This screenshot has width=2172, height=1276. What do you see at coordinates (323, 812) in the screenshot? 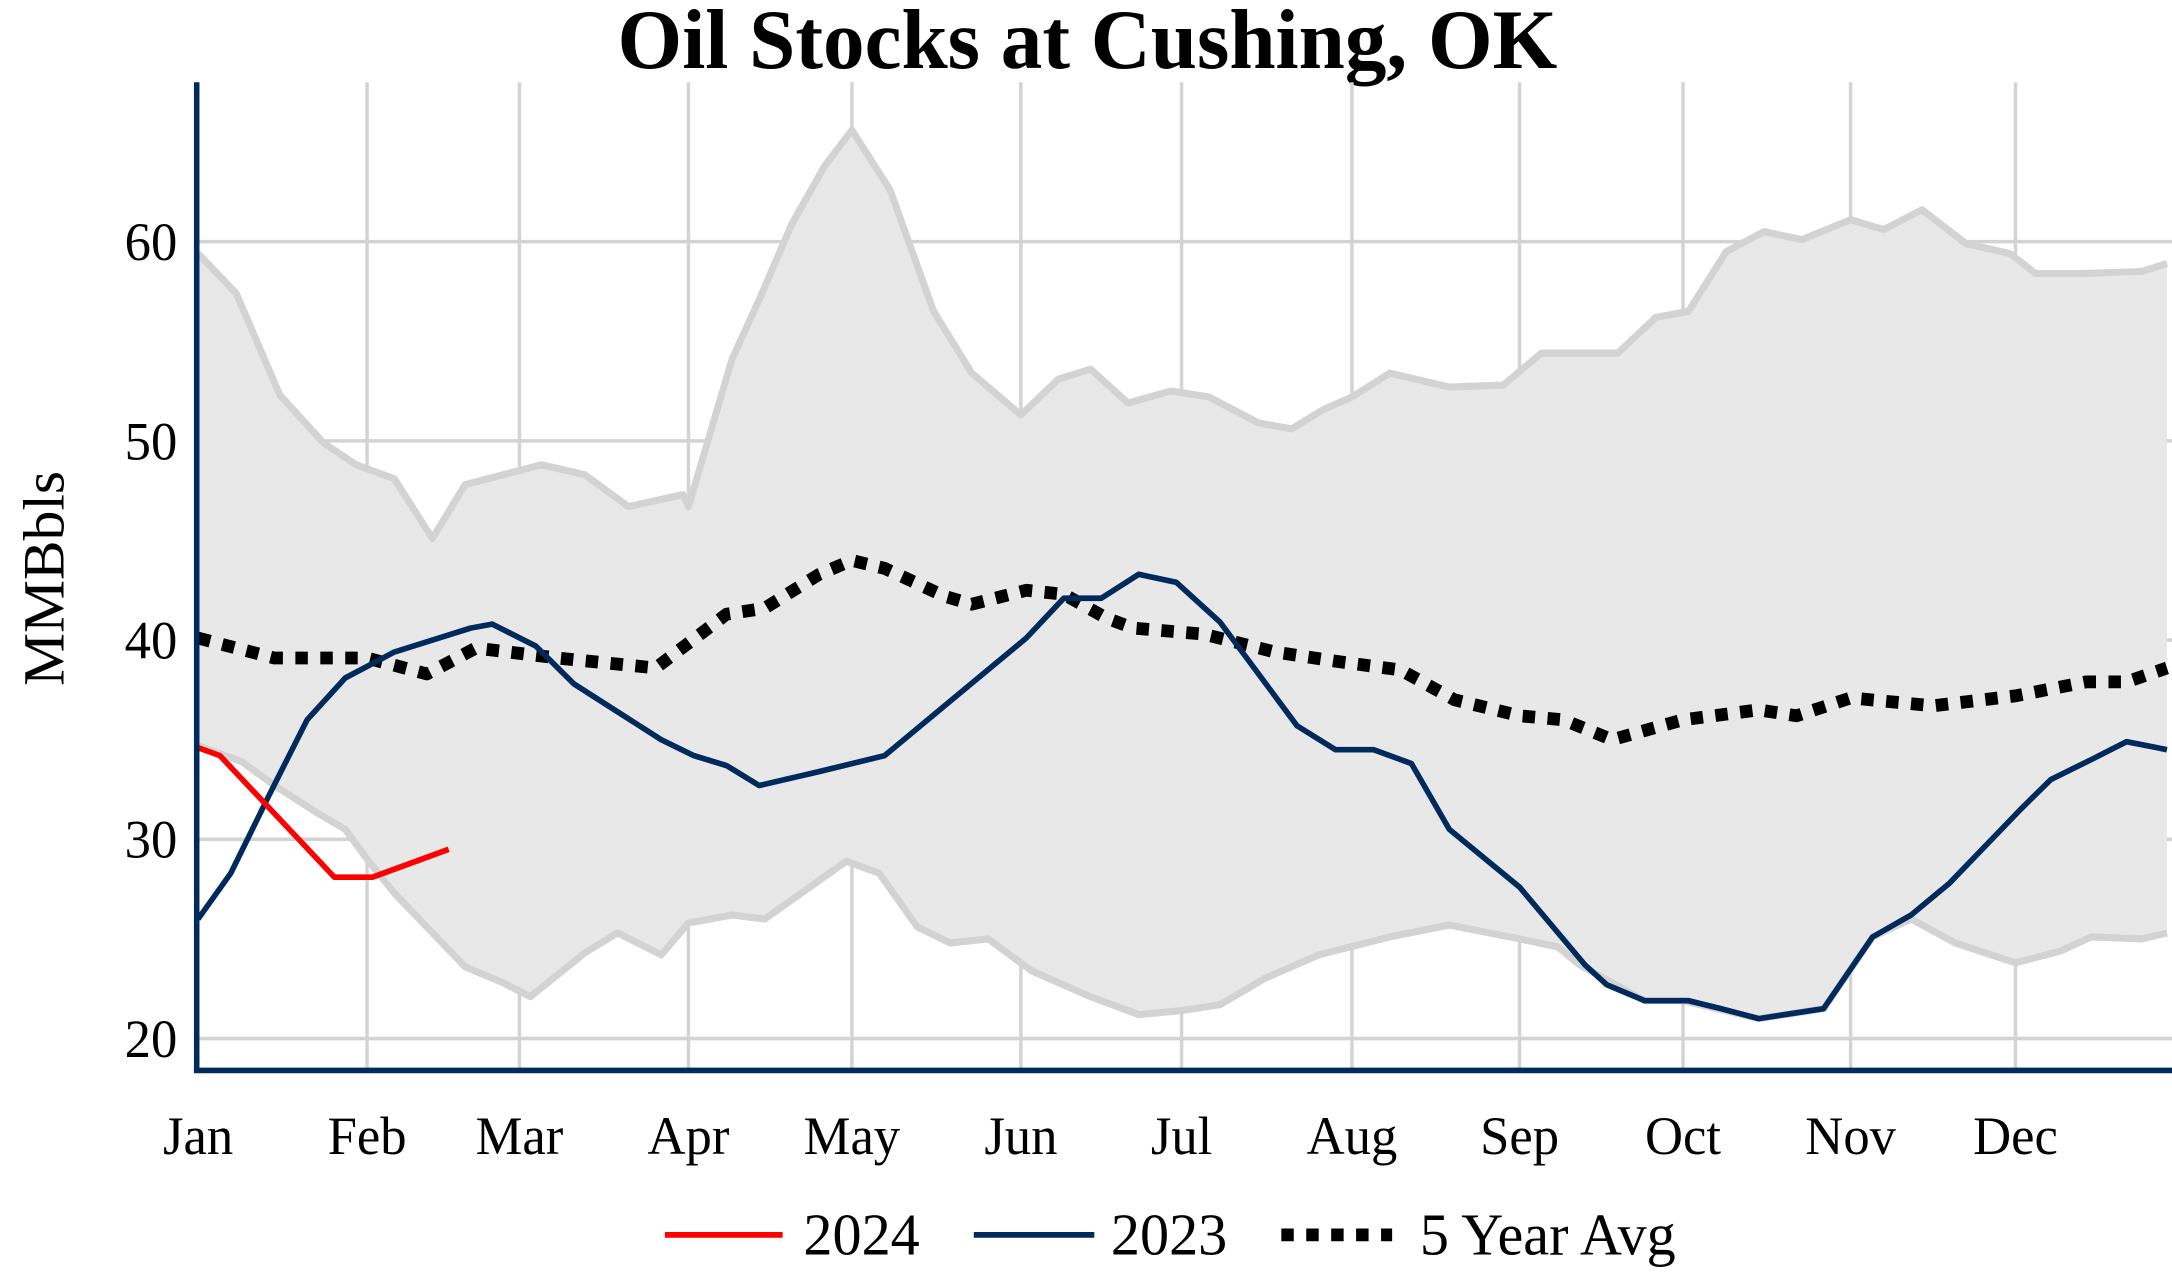
I see `series-line-2024` at bounding box center [323, 812].